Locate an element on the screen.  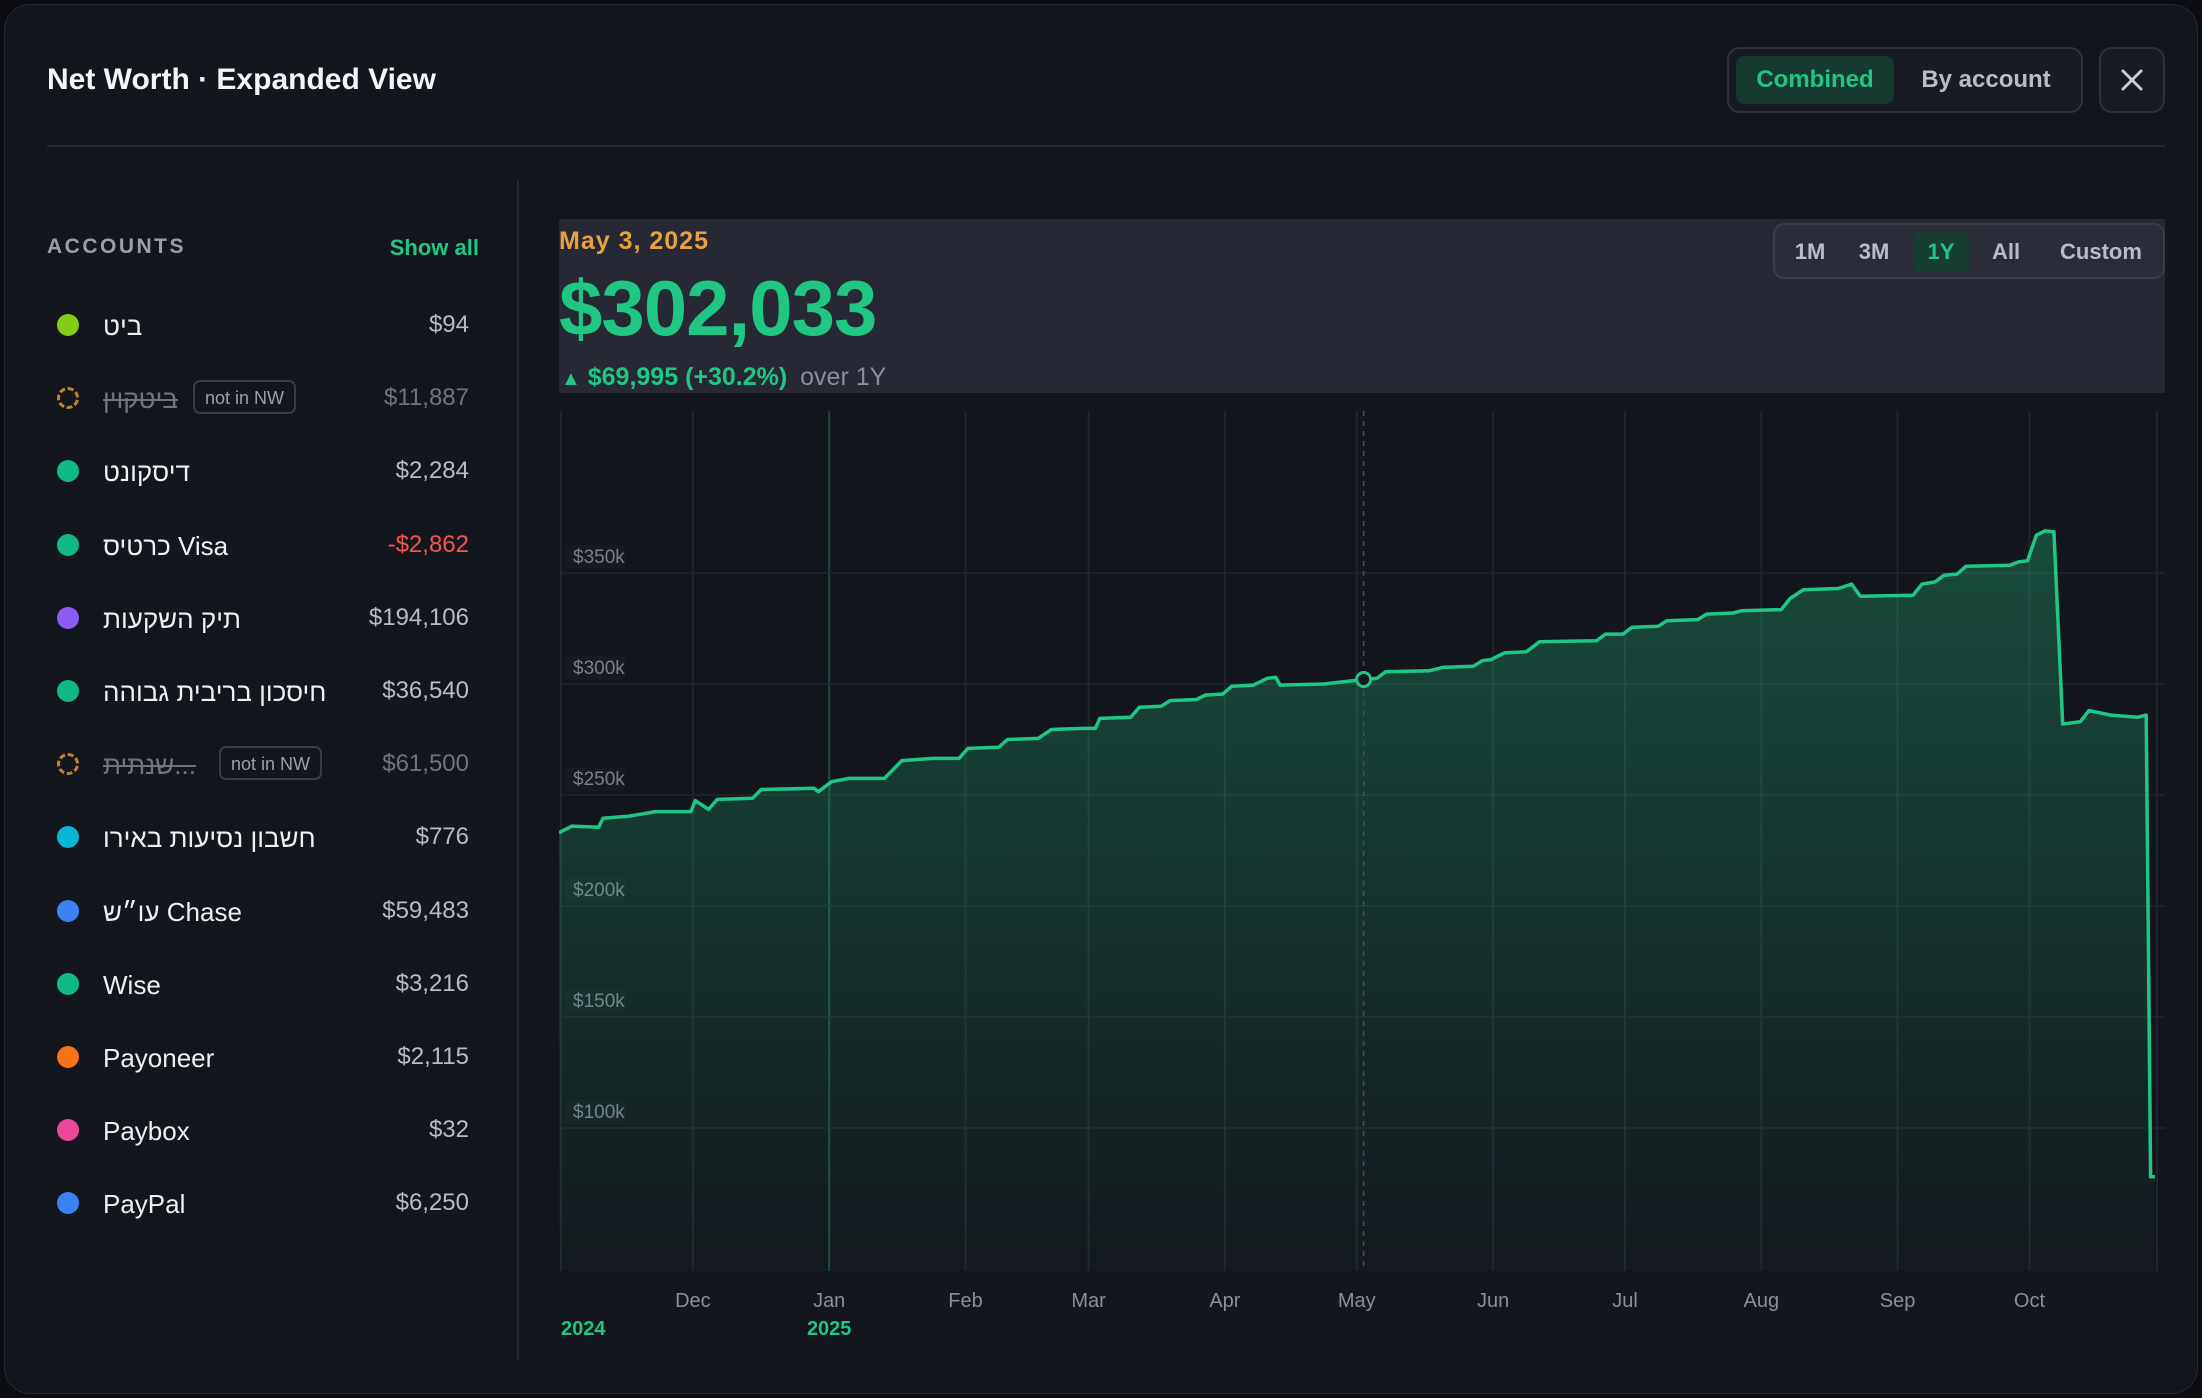
account-name: Payoneer is located at coordinates (159, 1058).